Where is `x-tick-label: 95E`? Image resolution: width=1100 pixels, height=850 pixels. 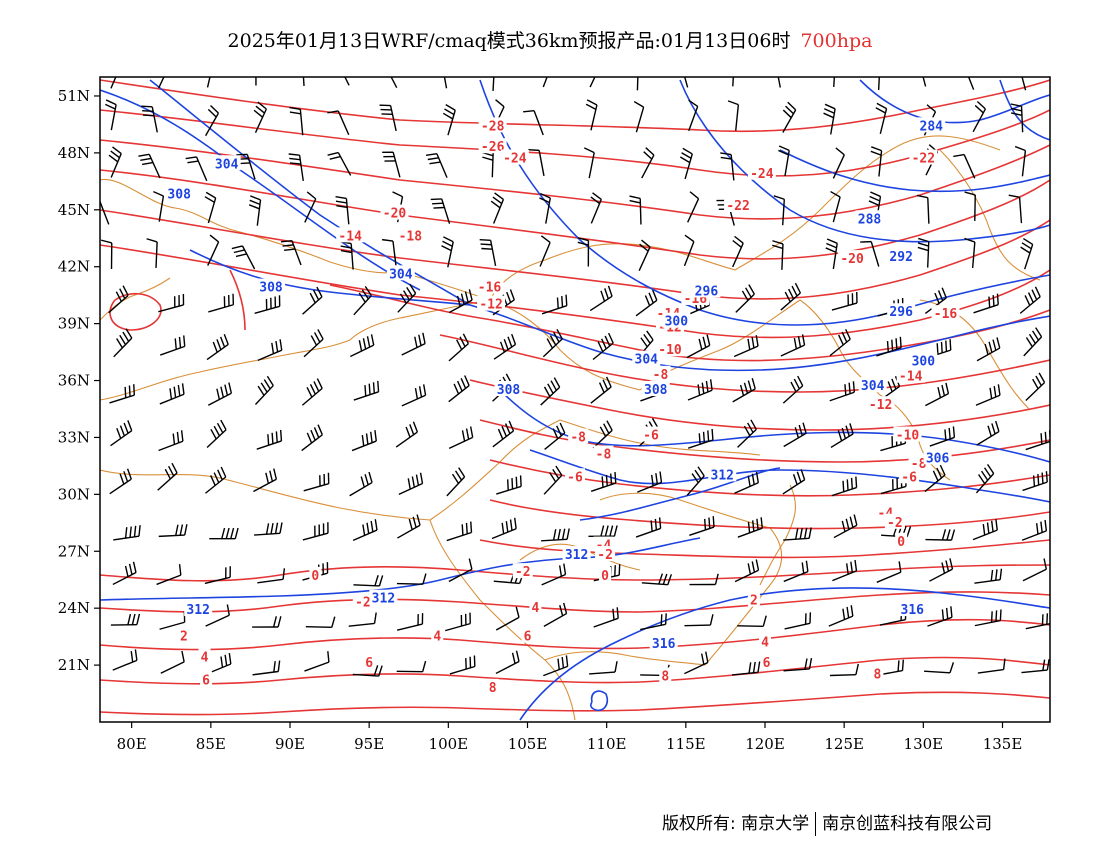
x-tick-label: 95E is located at coordinates (369, 744).